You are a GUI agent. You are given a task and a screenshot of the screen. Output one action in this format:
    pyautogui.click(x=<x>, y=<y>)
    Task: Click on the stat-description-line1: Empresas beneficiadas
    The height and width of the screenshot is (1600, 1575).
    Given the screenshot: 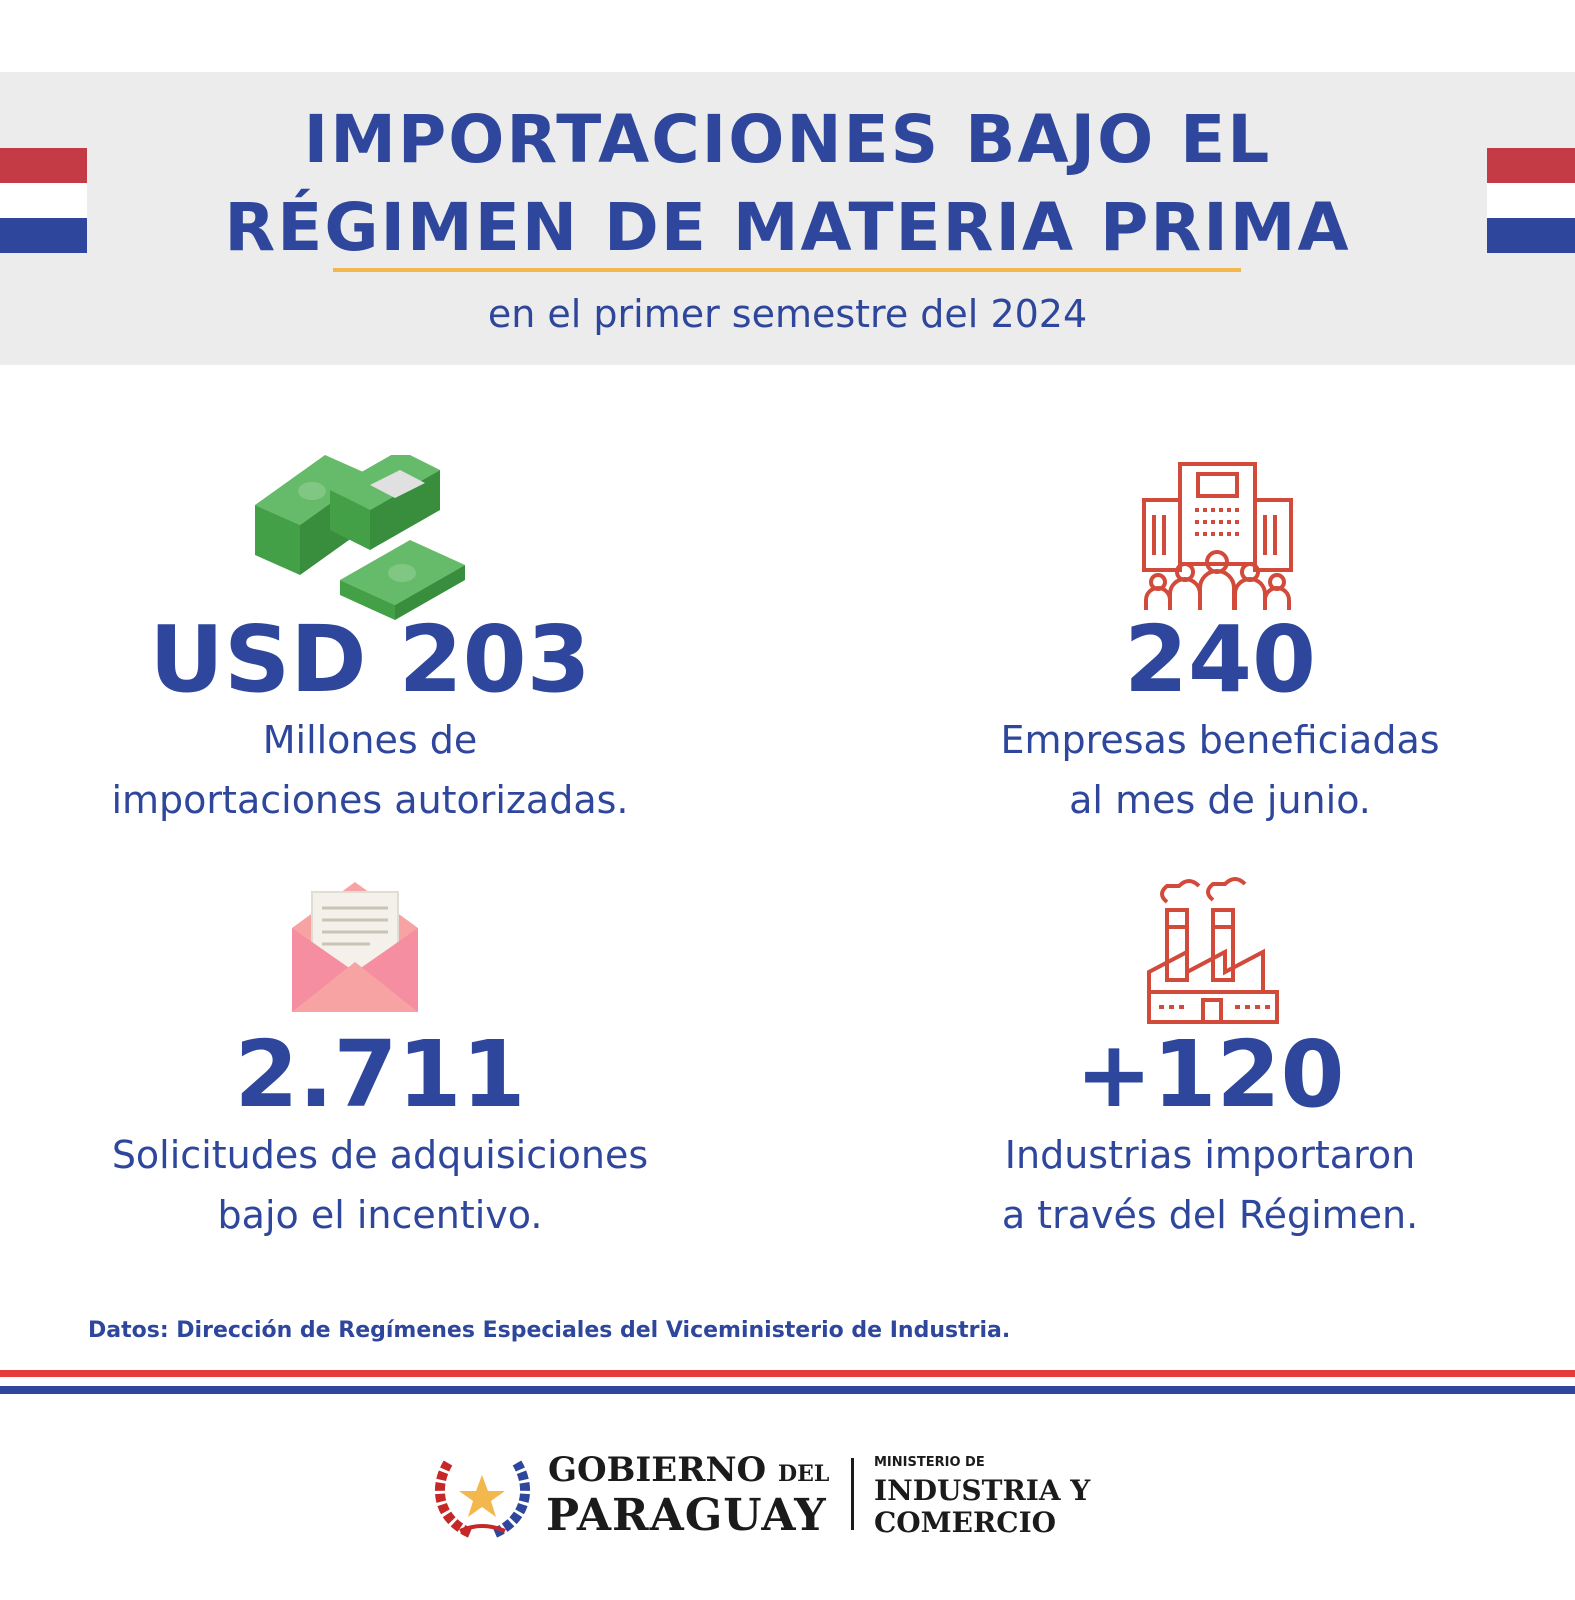 What is the action you would take?
    pyautogui.click(x=1220, y=740)
    